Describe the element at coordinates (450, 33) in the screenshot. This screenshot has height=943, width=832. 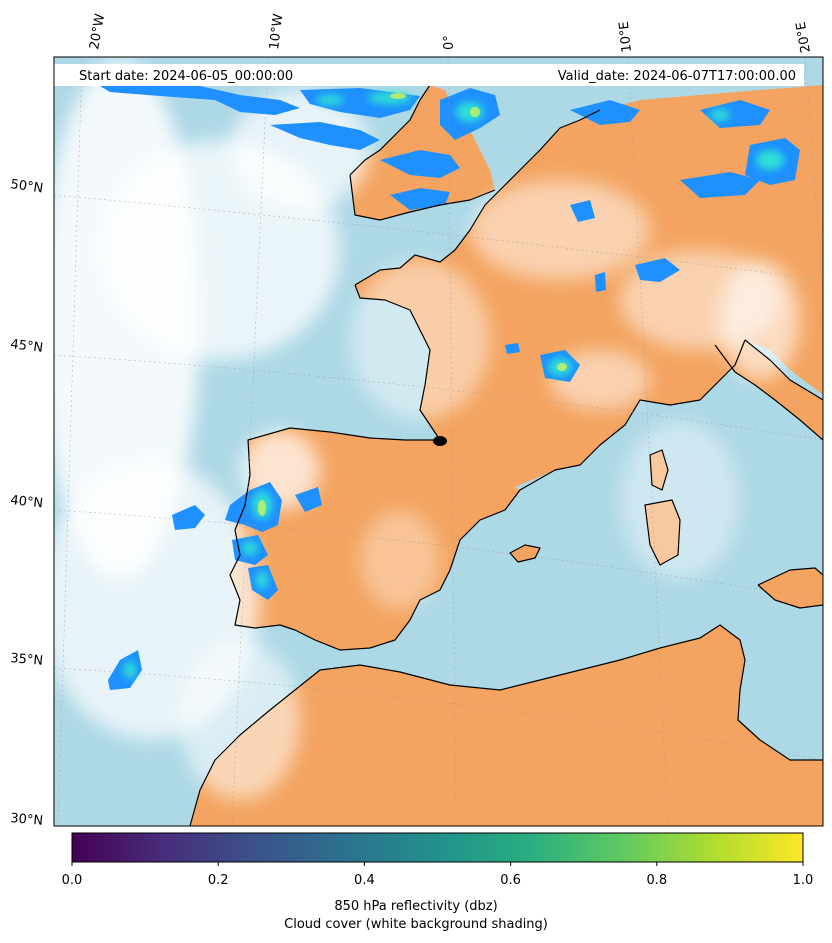
I see `longitude-labels: 20°W 10°W 0° 10°E 20°E` at that location.